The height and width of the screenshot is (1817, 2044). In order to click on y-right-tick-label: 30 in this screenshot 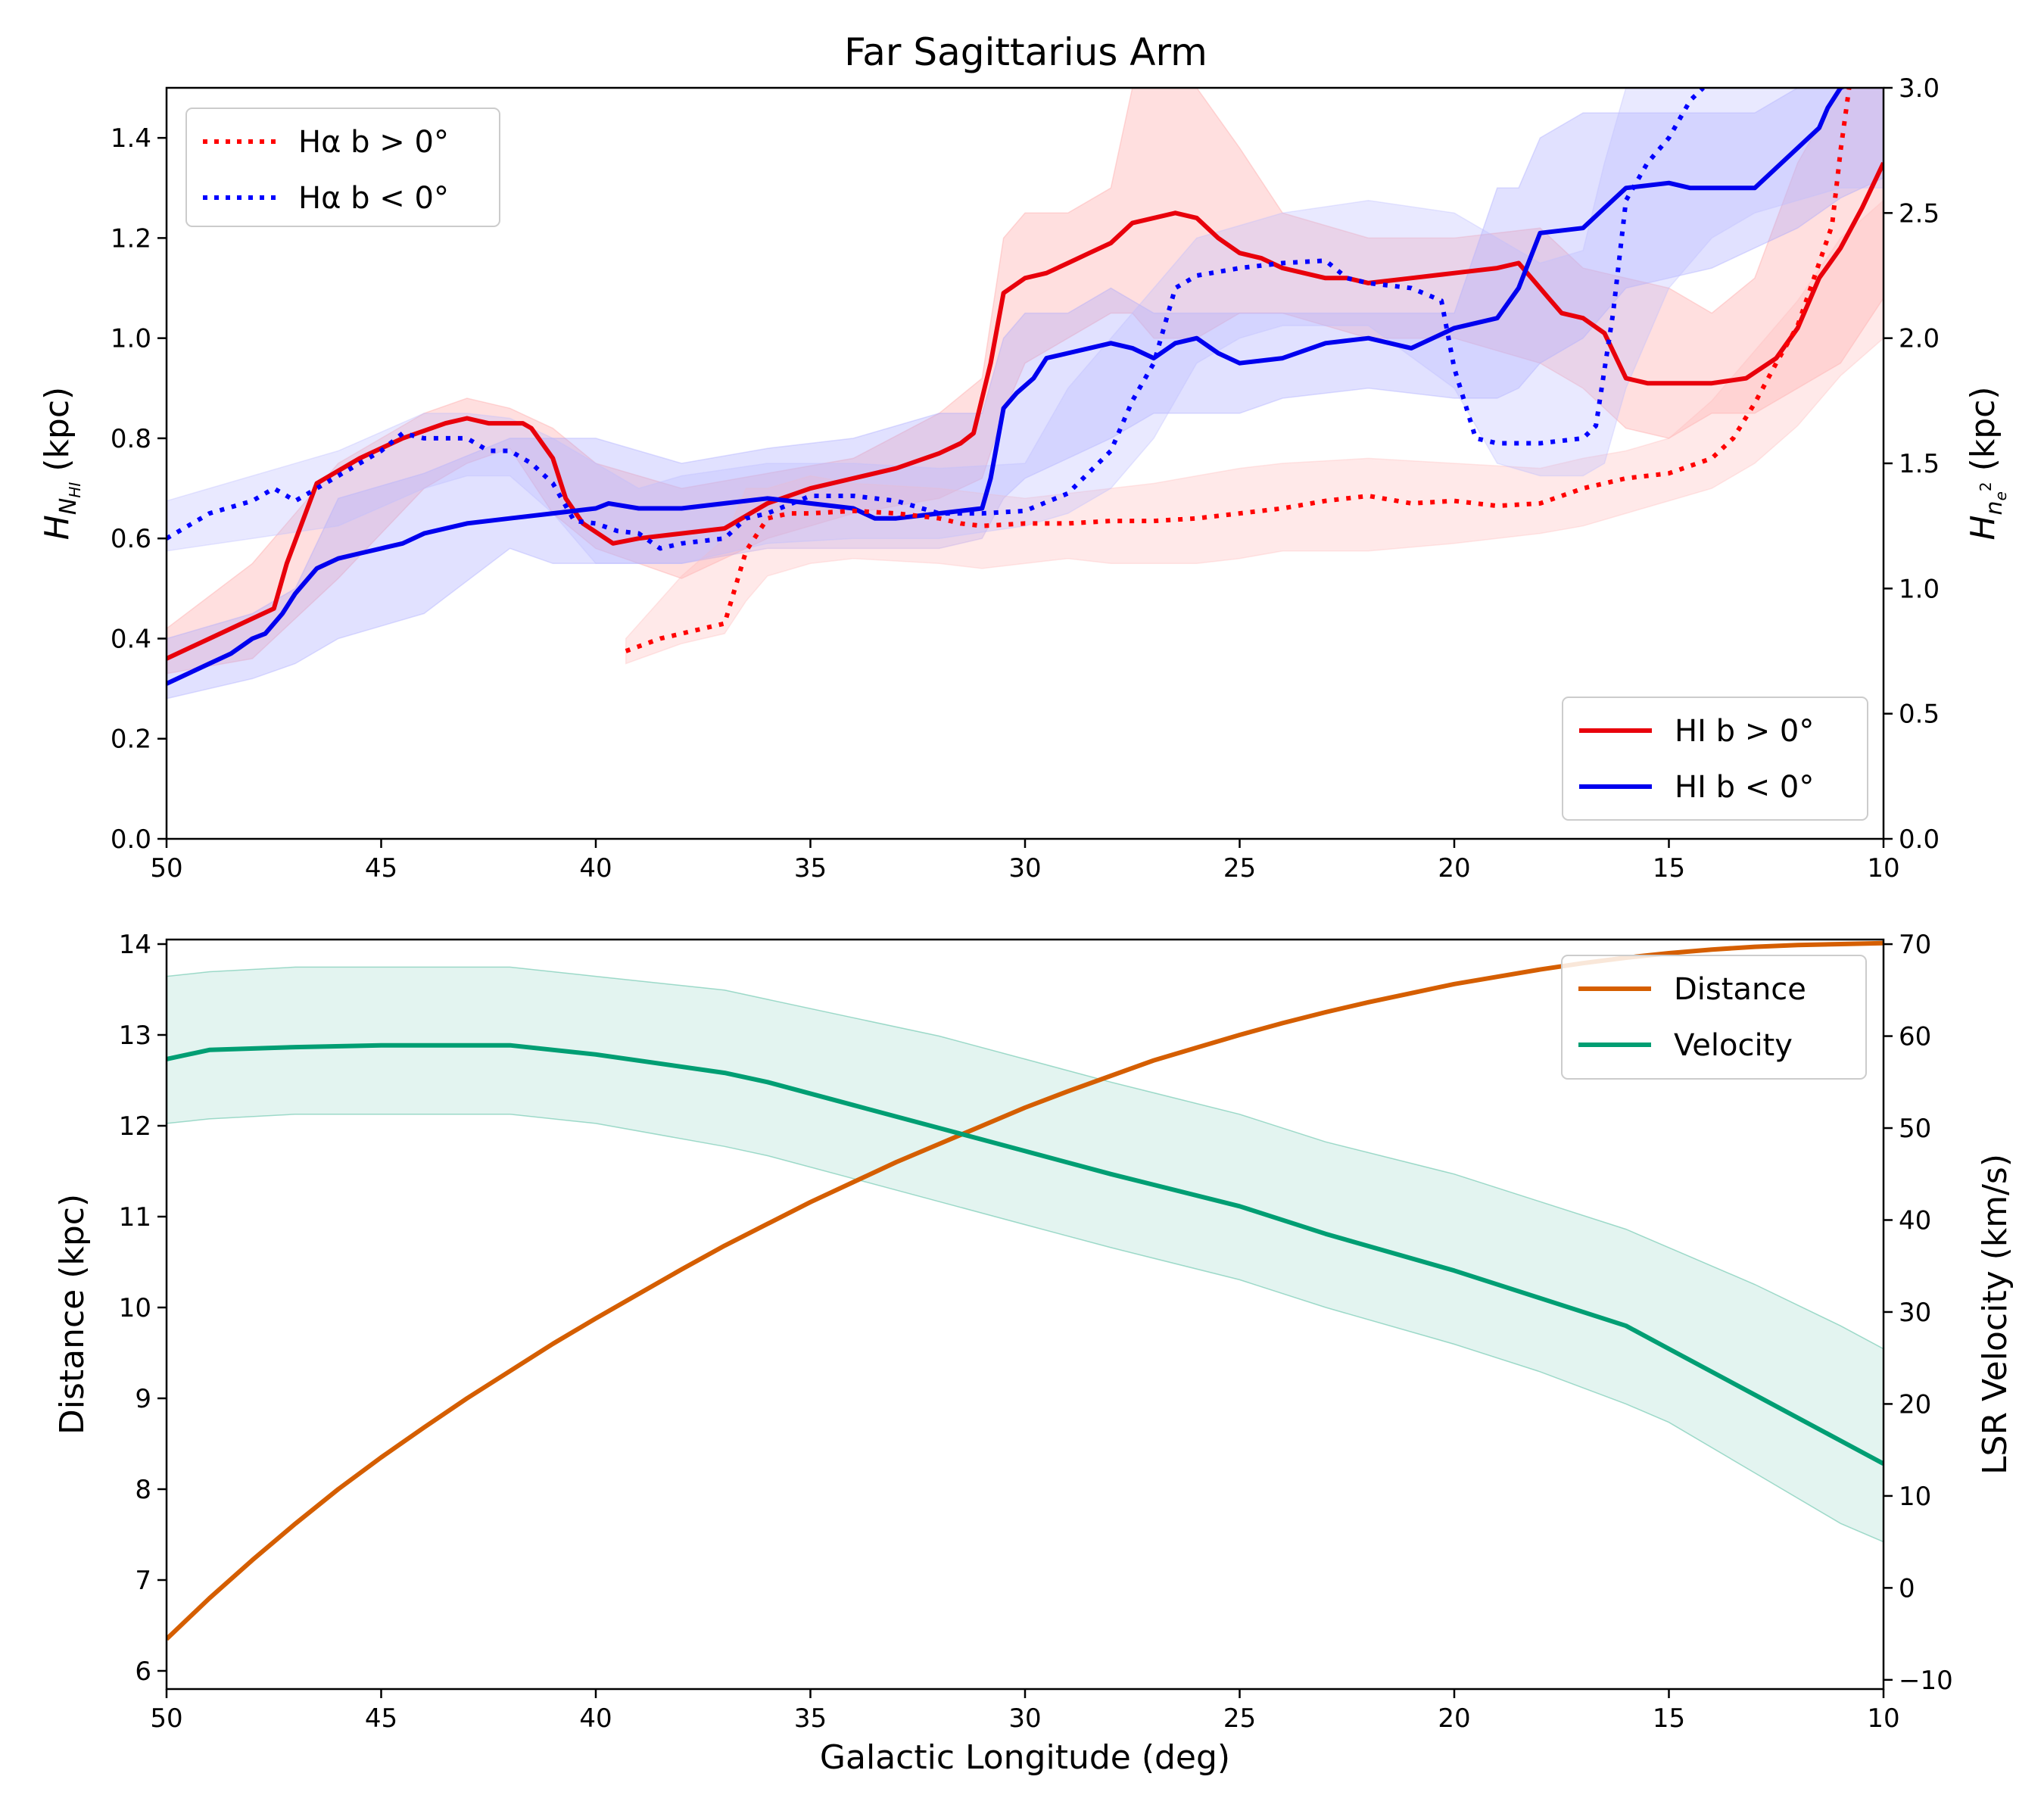, I will do `click(1915, 1313)`.